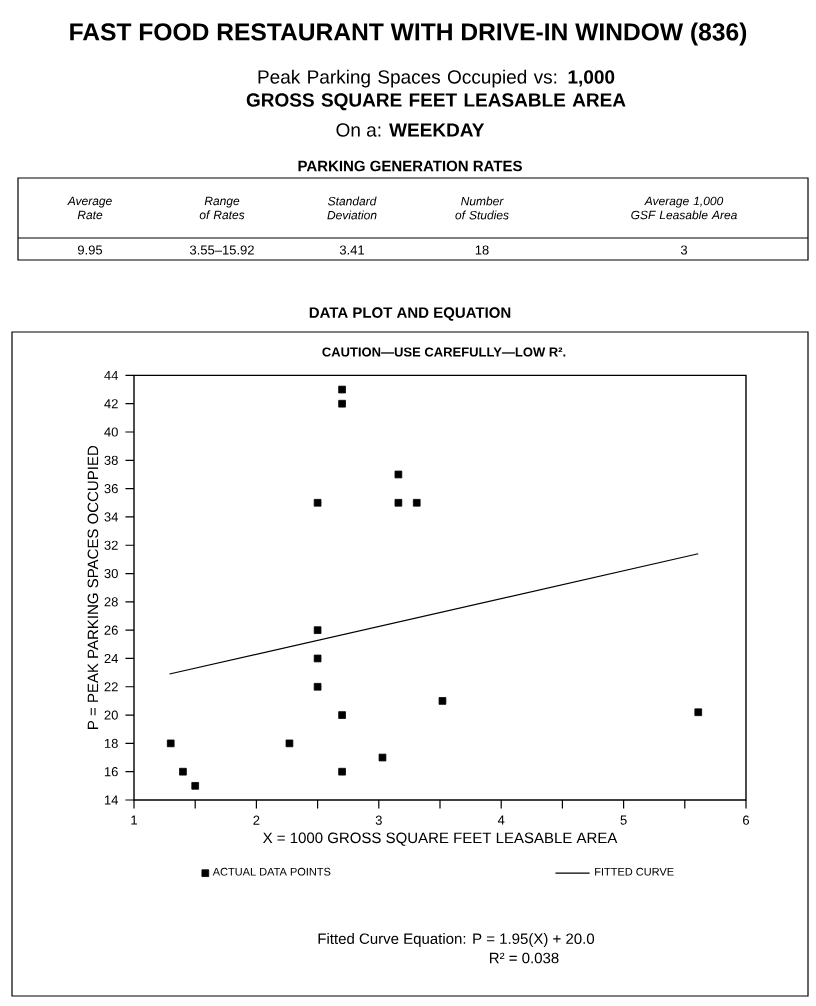  I want to click on text: On a: WEEKDAY, so click(410, 130).